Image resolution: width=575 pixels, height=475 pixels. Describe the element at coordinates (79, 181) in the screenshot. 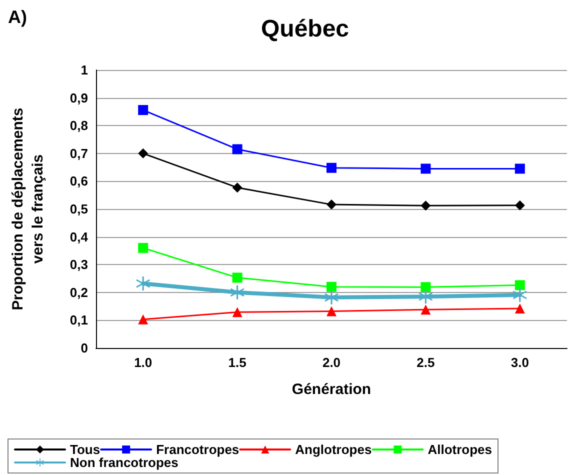

I see `y-tick-label: 0,6` at that location.